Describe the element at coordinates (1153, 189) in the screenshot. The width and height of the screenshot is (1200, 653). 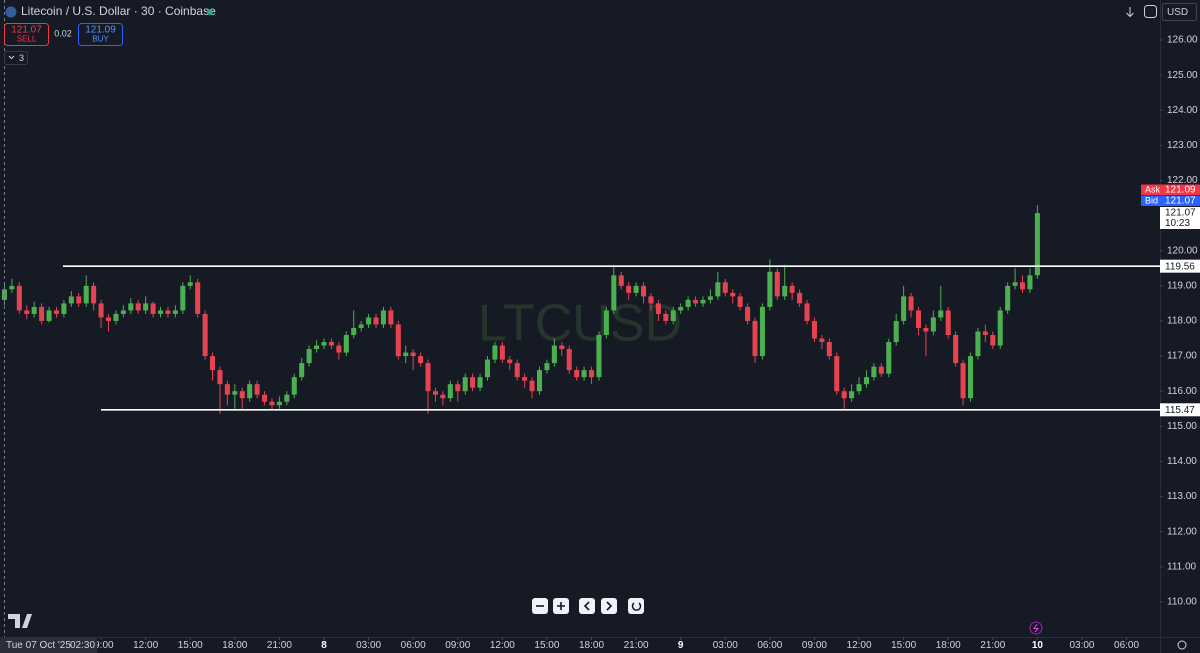
I see `ask-label: Ask` at that location.